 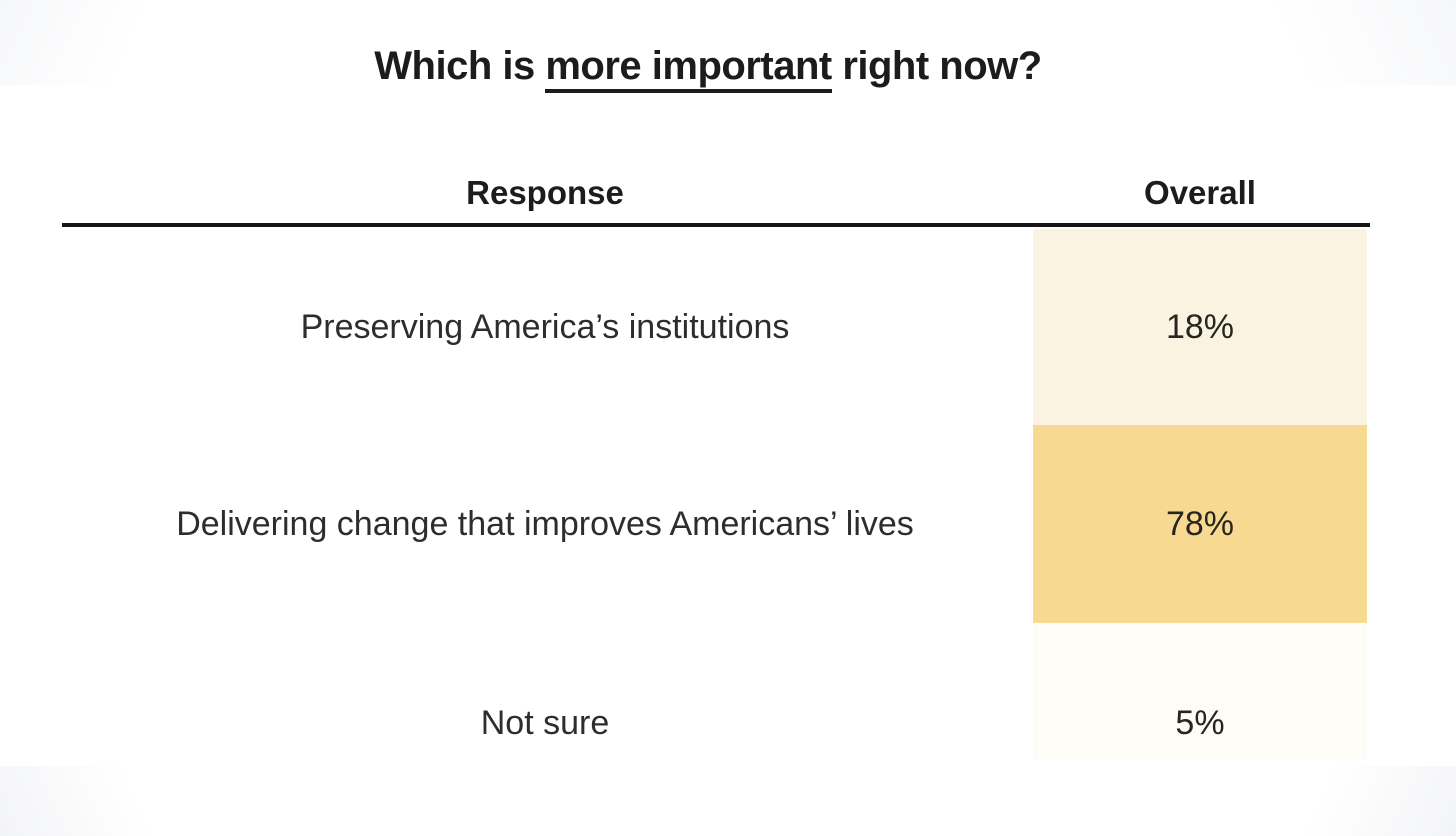 I want to click on percent-text: 5%, so click(x=1200, y=722).